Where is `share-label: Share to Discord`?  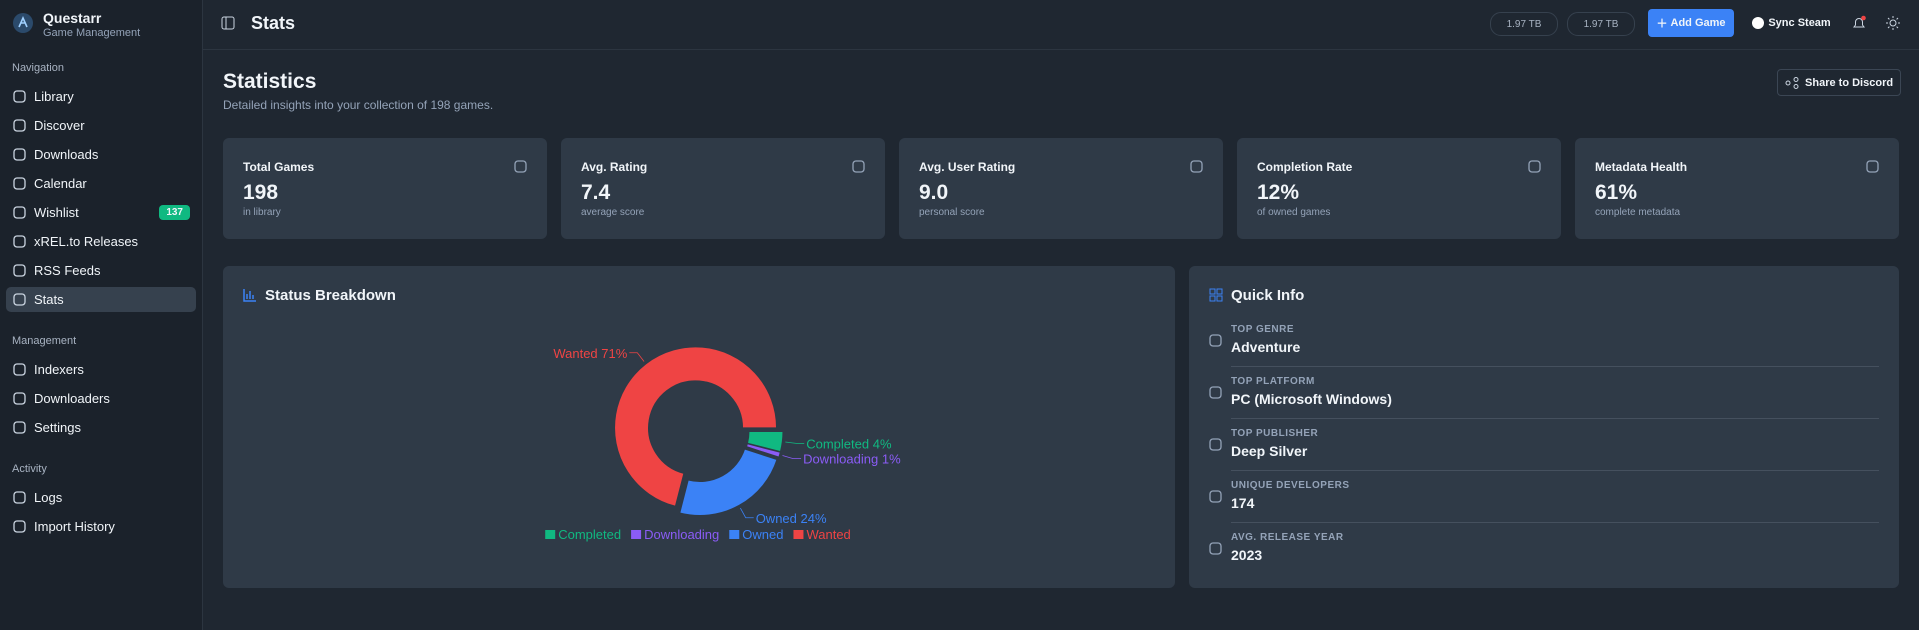
share-label: Share to Discord is located at coordinates (1849, 82).